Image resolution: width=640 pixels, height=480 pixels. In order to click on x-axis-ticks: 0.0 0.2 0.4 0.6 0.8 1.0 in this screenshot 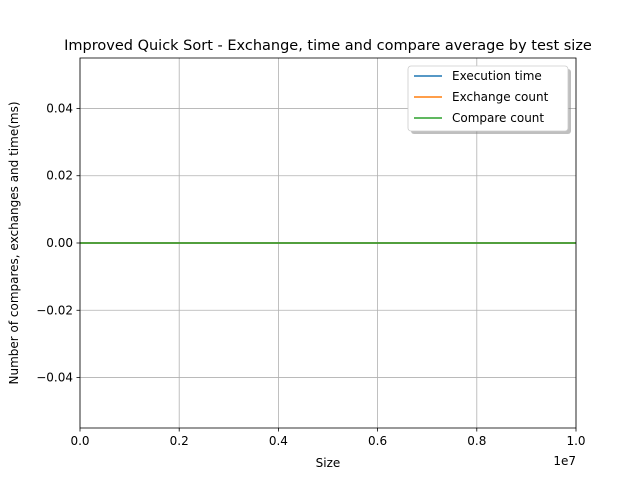, I will do `click(328, 438)`.